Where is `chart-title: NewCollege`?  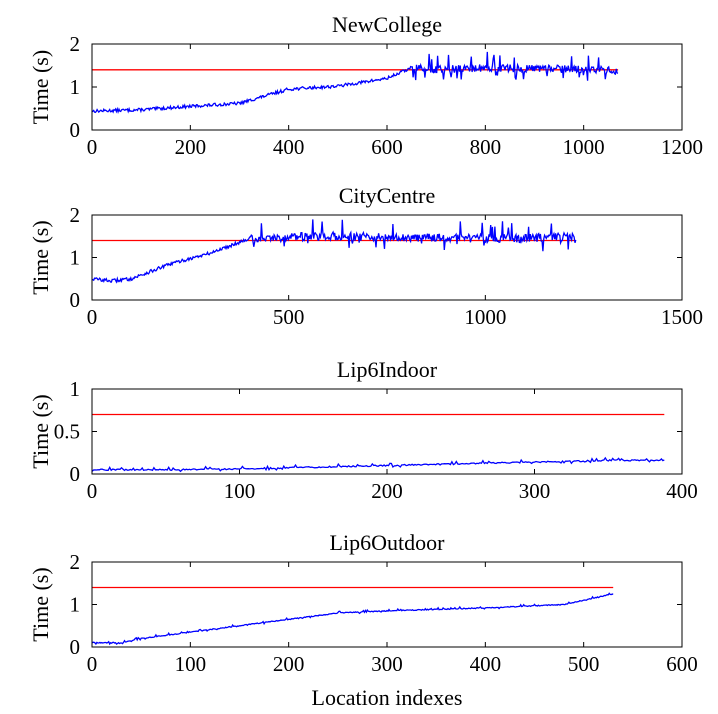
chart-title: NewCollege is located at coordinates (387, 24).